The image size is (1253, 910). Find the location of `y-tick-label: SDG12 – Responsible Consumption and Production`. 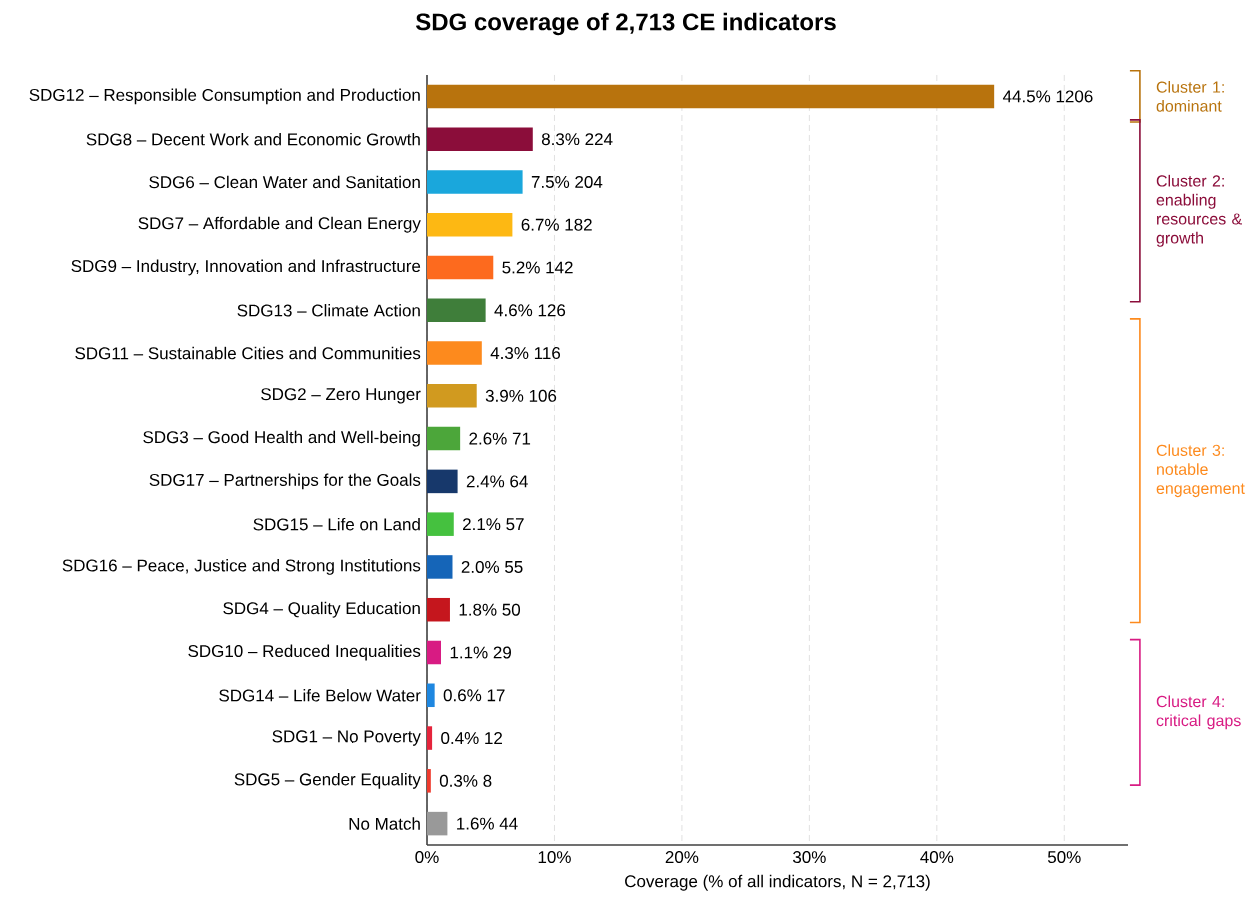

y-tick-label: SDG12 – Responsible Consumption and Production is located at coordinates (224, 96).